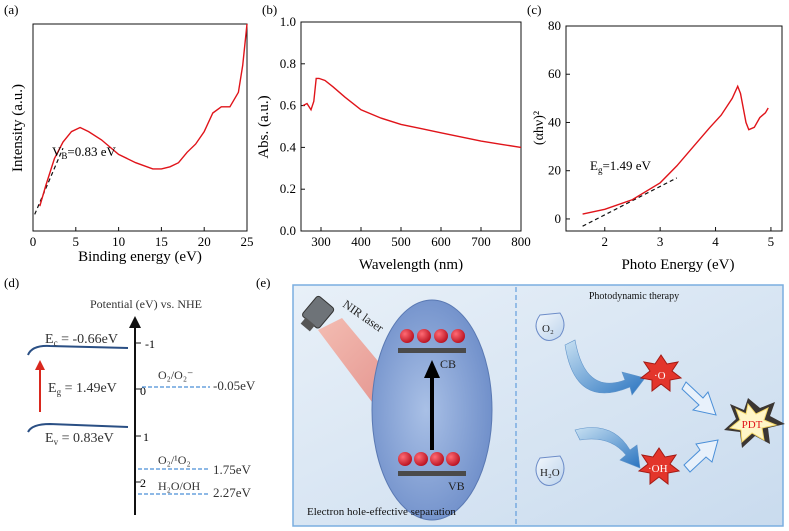 This screenshot has height=531, width=789. Describe the element at coordinates (321, 241) in the screenshot. I see `x-tick-label: 300` at that location.